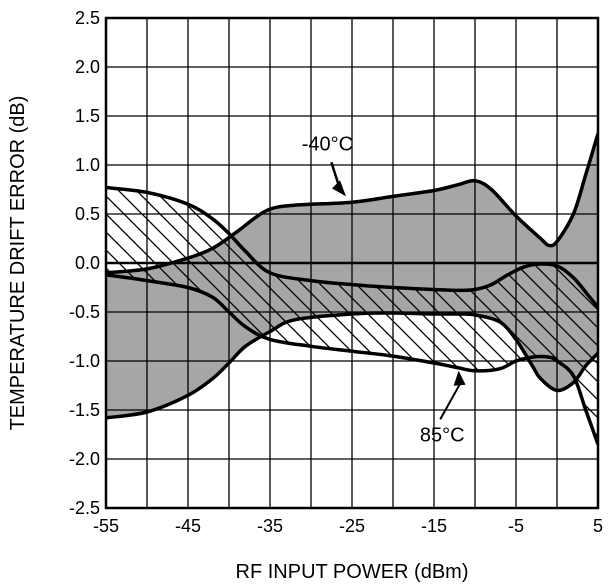  Describe the element at coordinates (84, 459) in the screenshot. I see `y-tick-label: -2.0` at that location.